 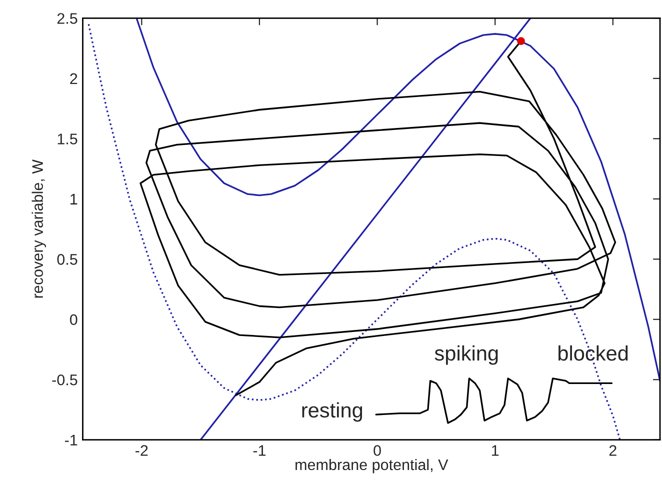 What do you see at coordinates (74, 78) in the screenshot?
I see `y-tick-label: 2` at bounding box center [74, 78].